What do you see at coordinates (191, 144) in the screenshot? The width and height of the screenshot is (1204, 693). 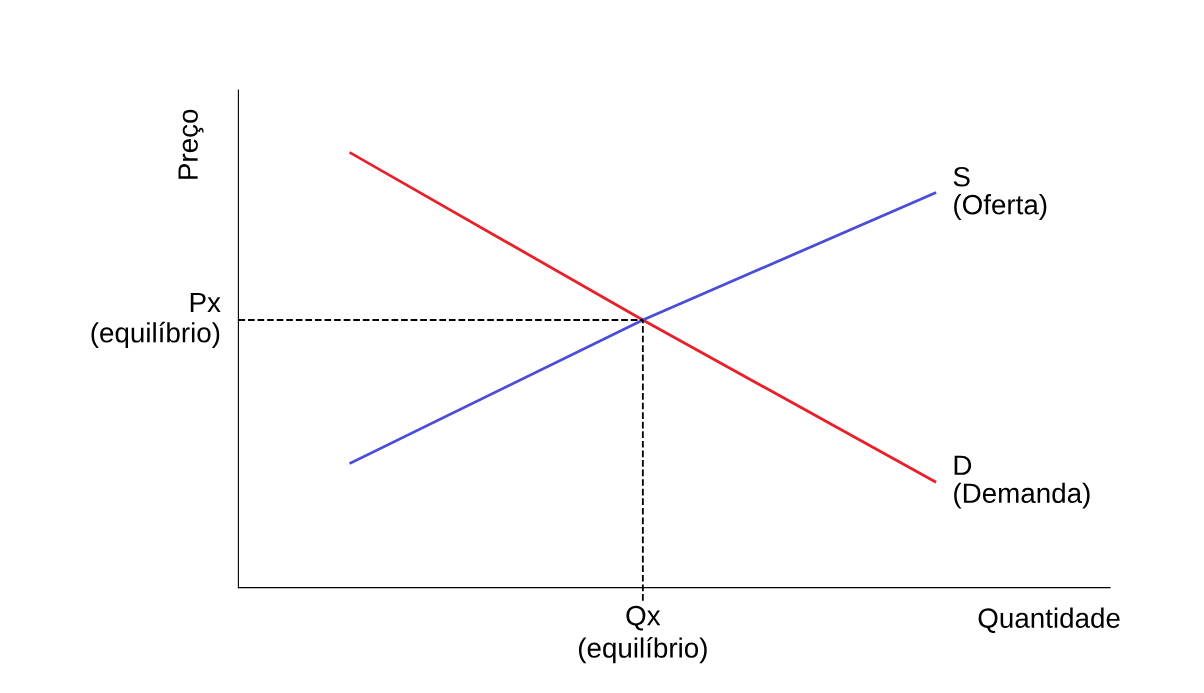 I see `y-axis-title: Preço` at bounding box center [191, 144].